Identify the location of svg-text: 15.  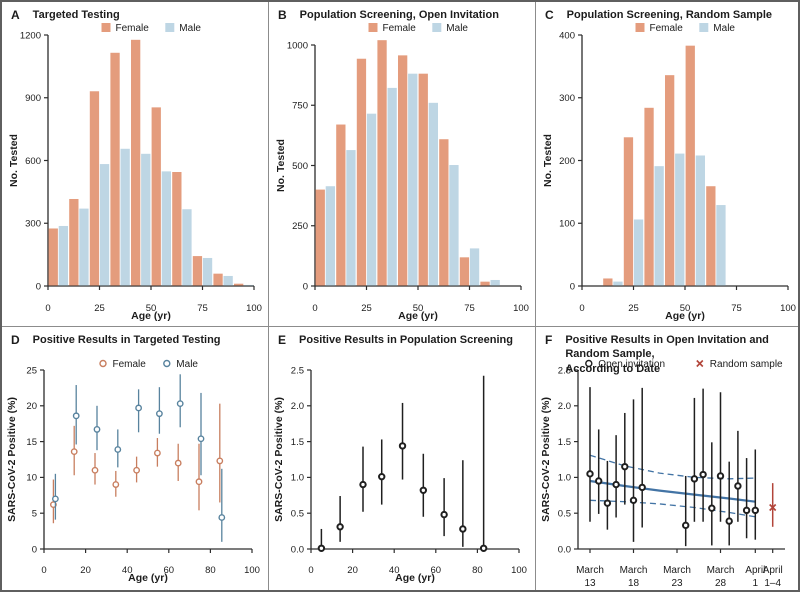
(31, 442).